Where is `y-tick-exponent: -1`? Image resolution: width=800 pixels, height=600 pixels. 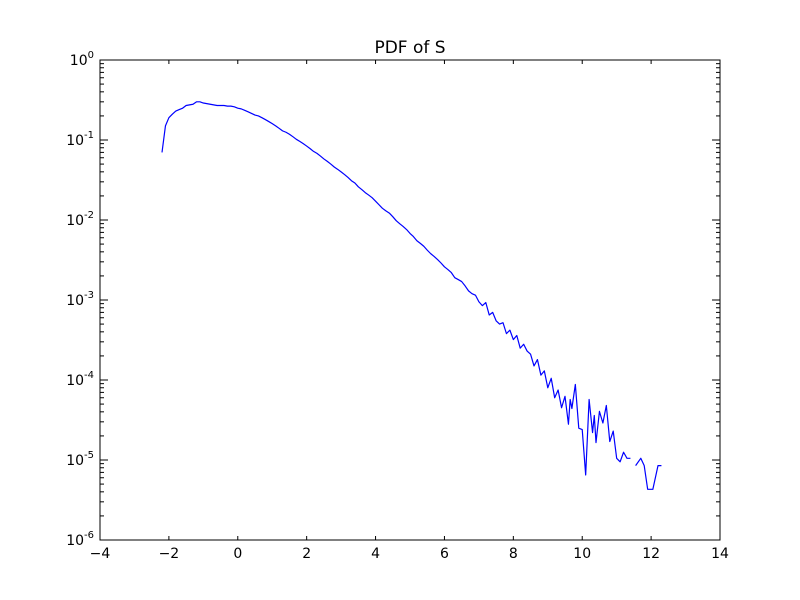 y-tick-exponent: -1 is located at coordinates (89, 135).